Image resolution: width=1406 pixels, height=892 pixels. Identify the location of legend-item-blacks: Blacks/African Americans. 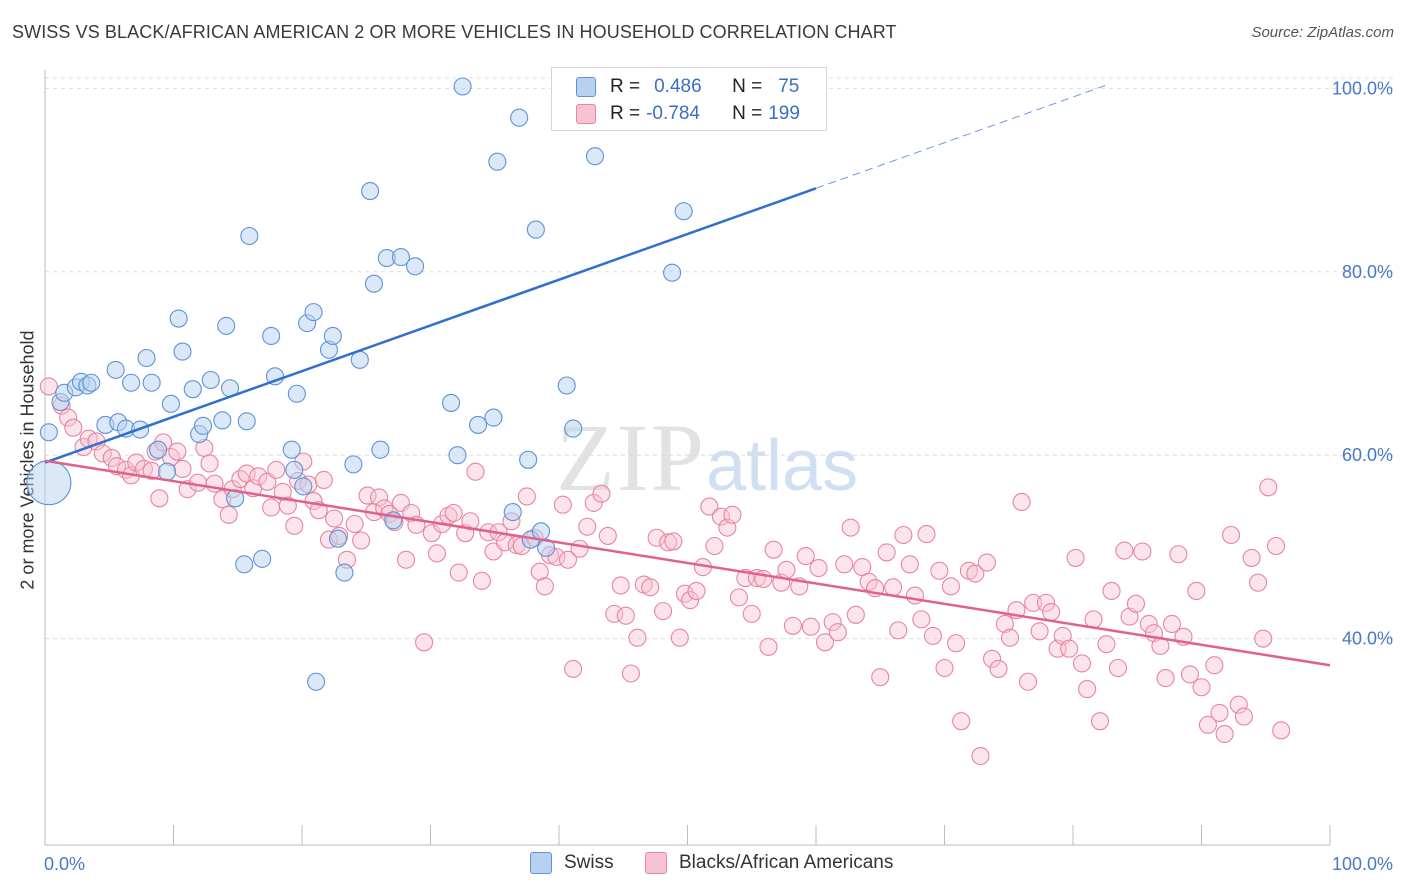
(769, 863).